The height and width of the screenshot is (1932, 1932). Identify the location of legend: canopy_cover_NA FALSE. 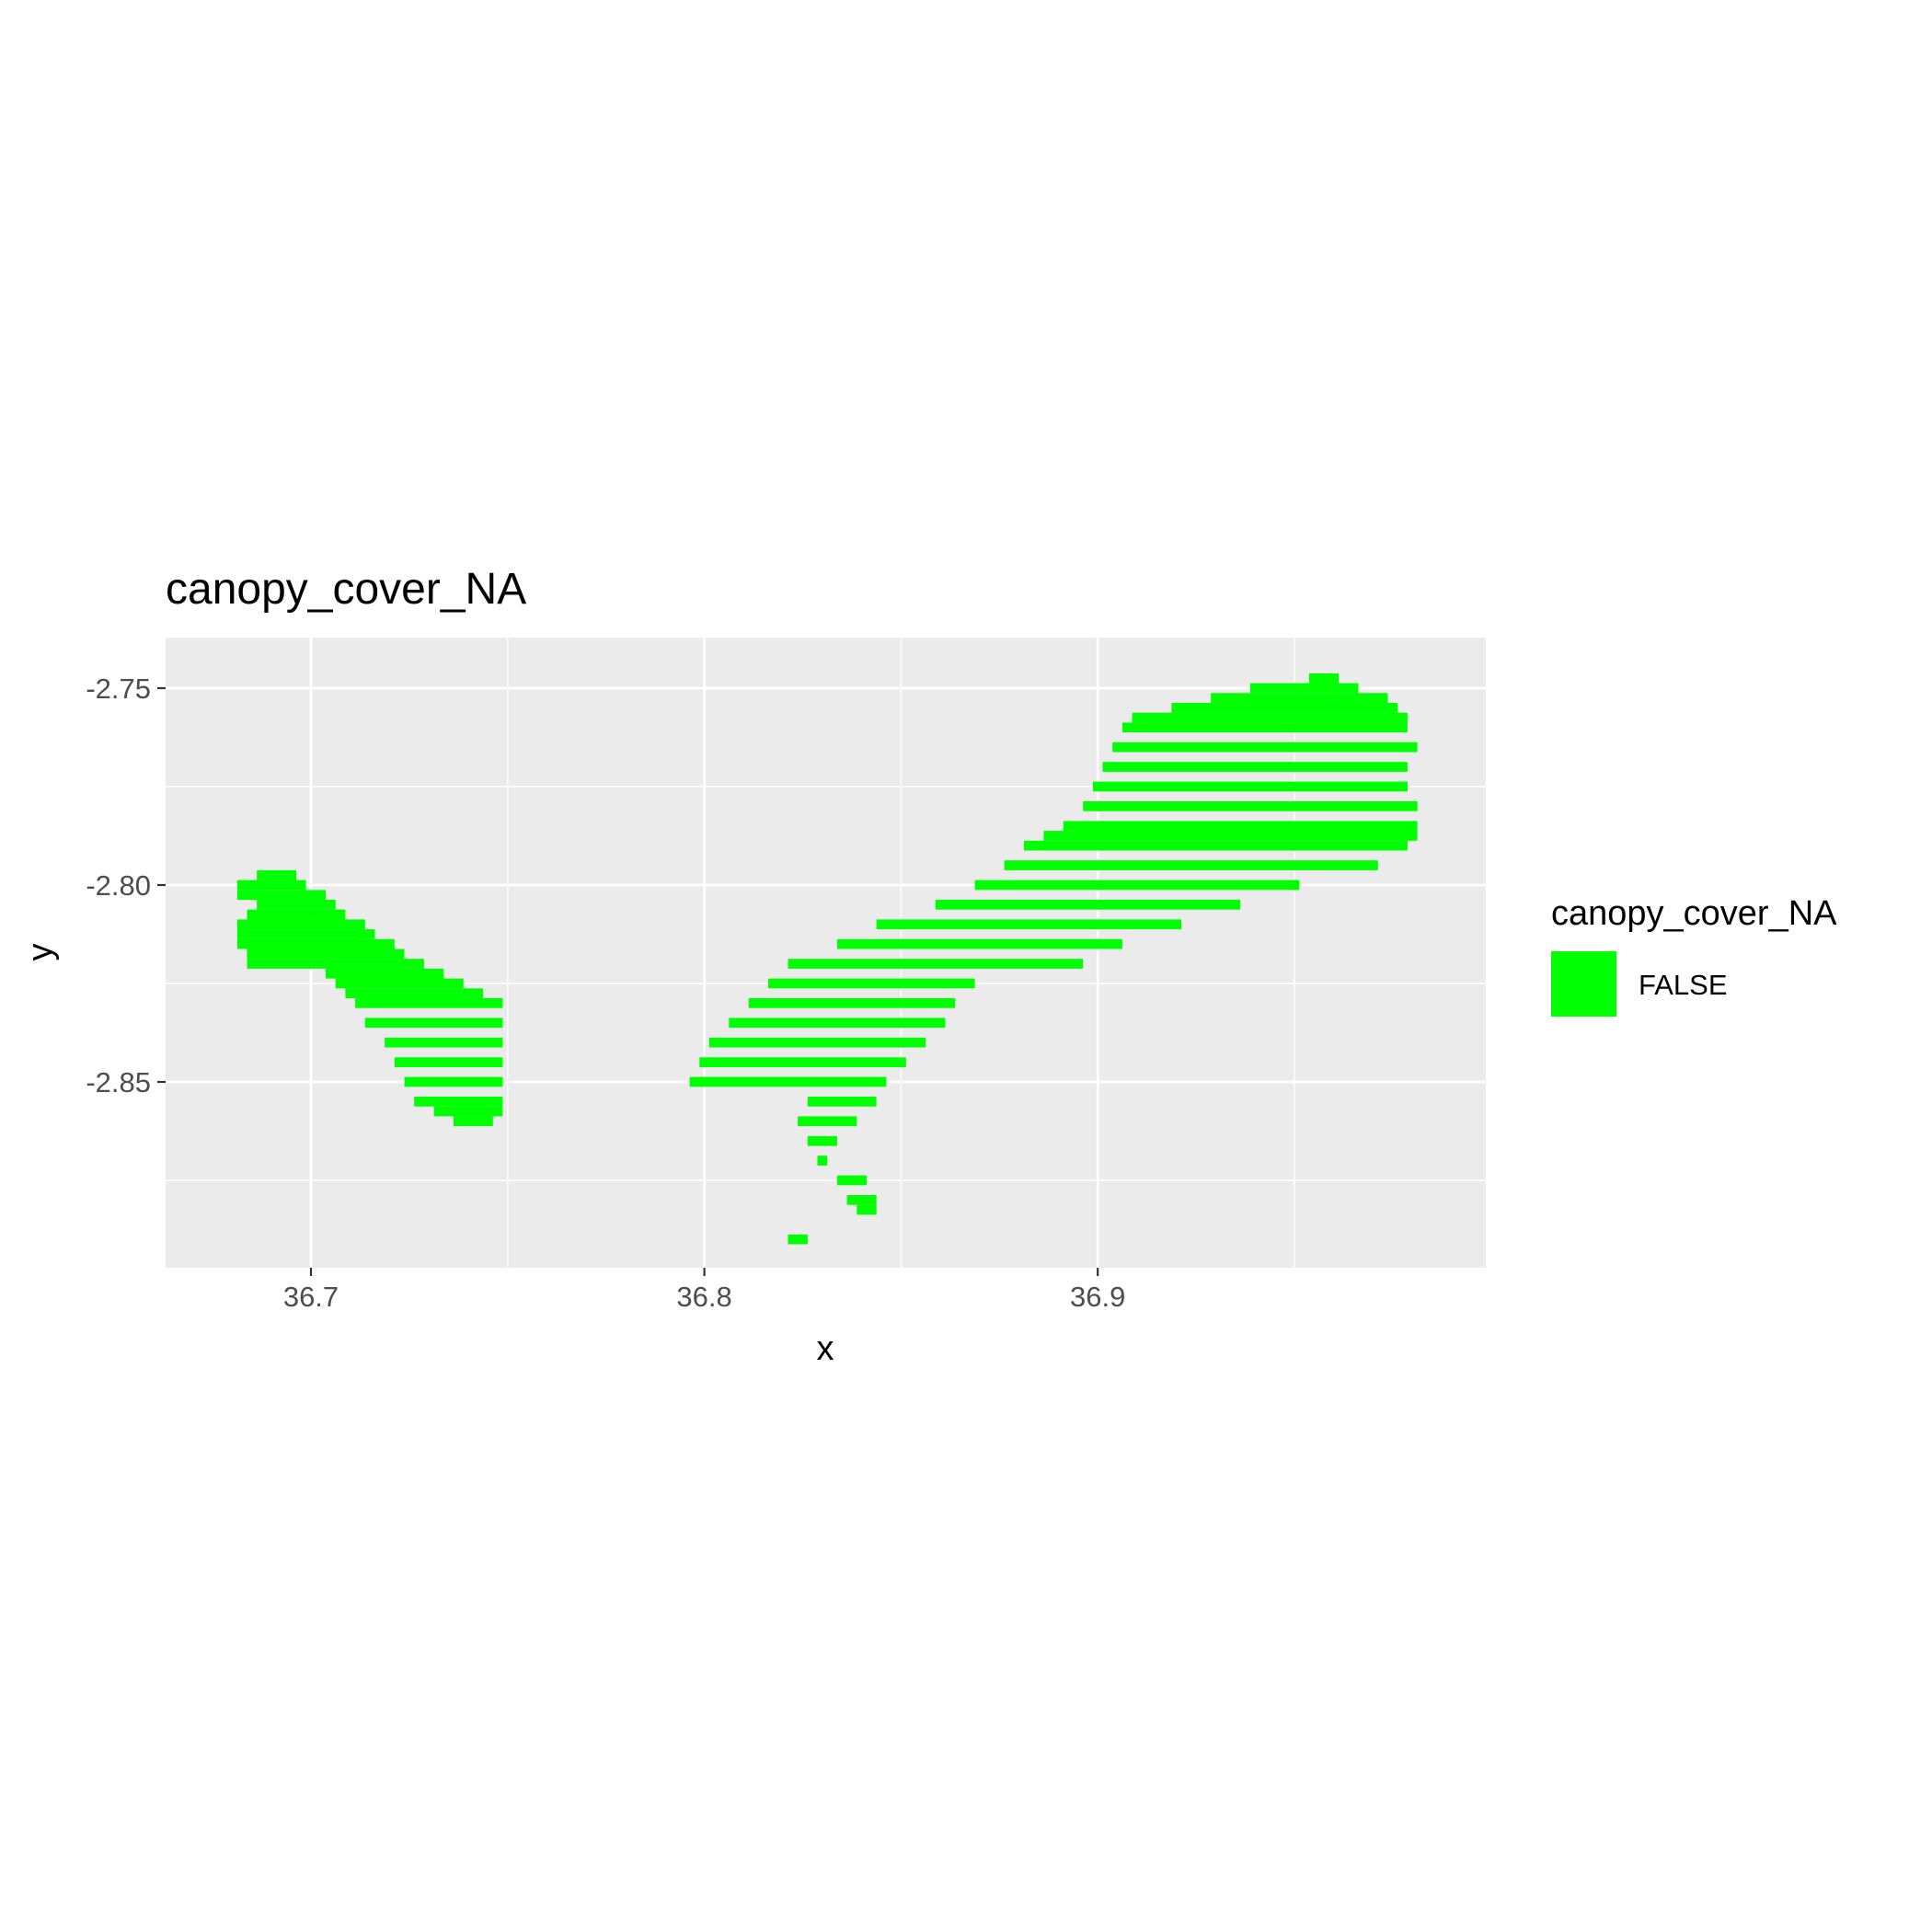
(1694, 955).